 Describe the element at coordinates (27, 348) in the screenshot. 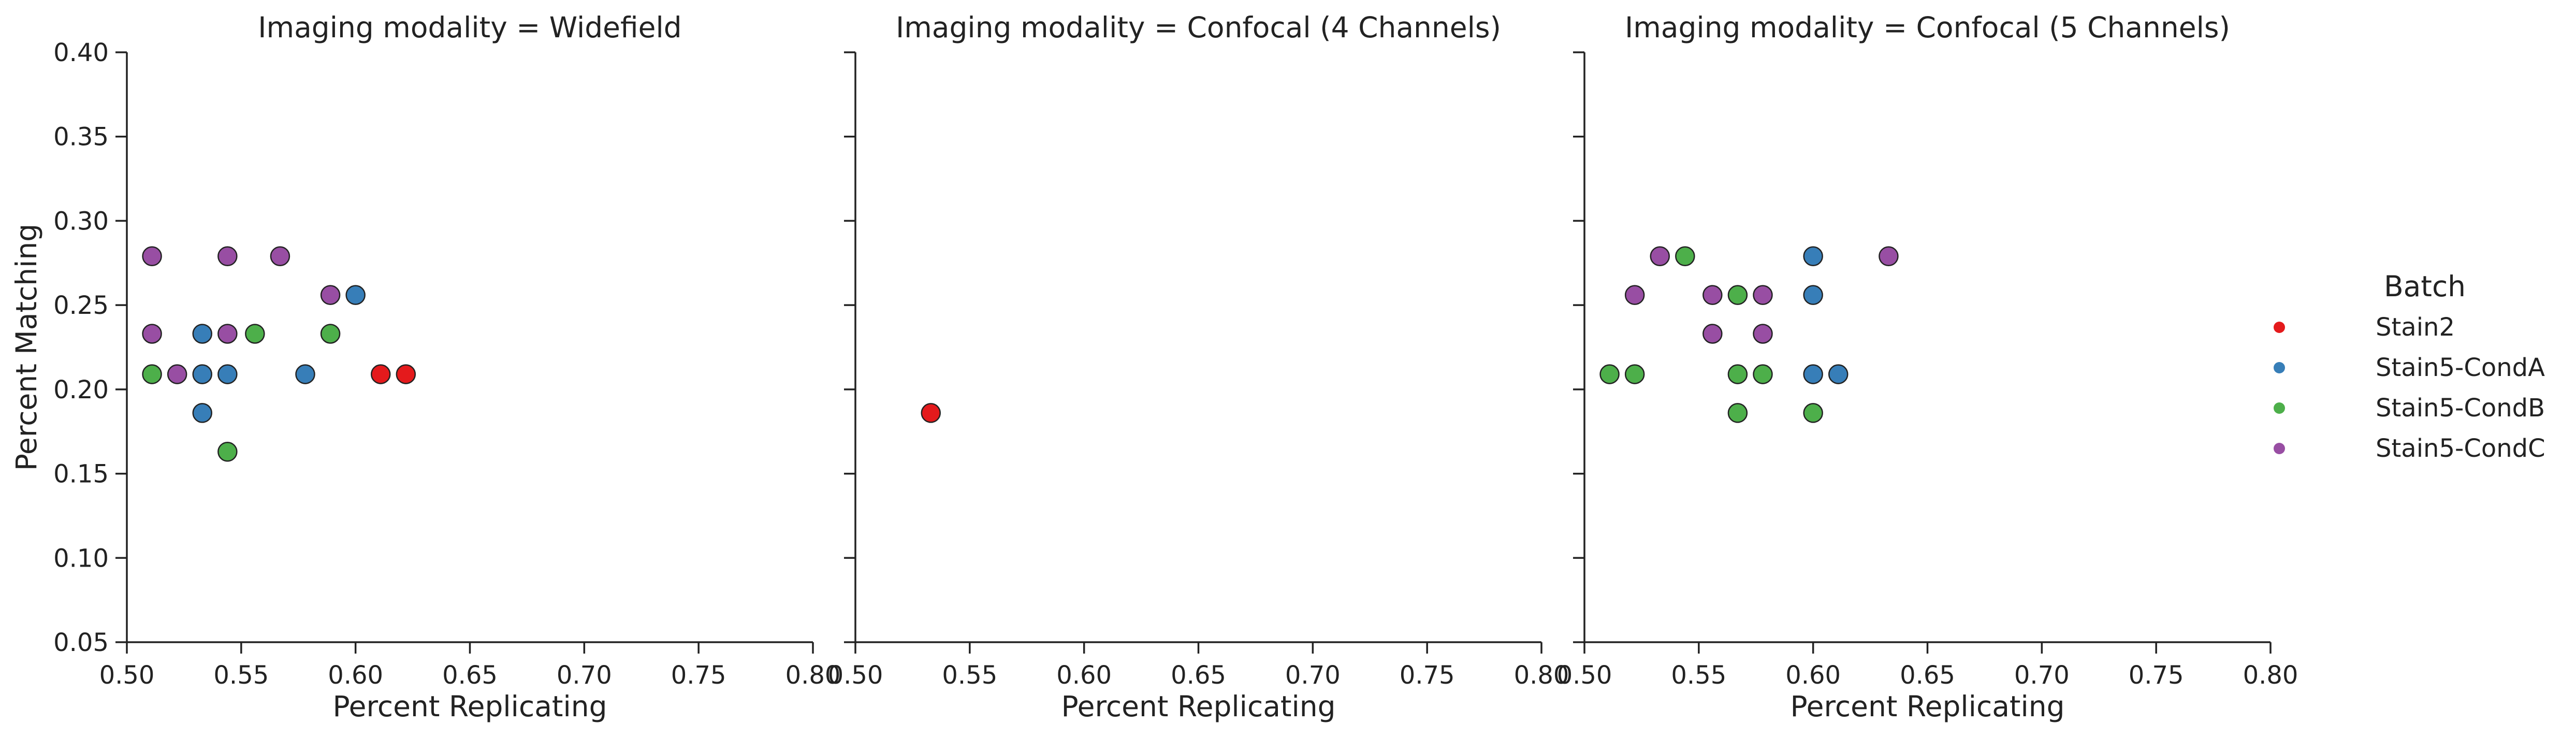

I see `y-axis-title: Percent Matching` at that location.